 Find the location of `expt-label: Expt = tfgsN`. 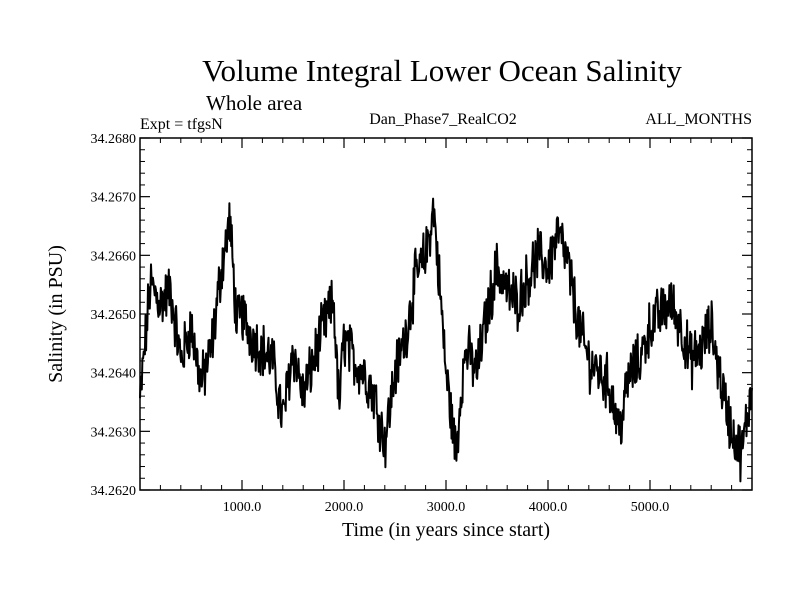

expt-label: Expt = tfgsN is located at coordinates (181, 124).